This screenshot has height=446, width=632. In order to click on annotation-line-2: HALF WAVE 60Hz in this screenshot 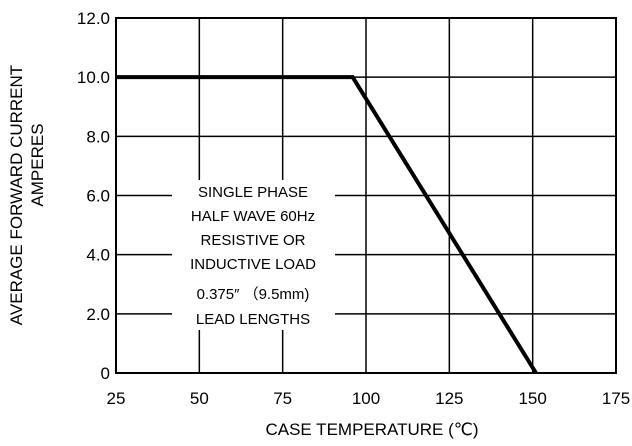, I will do `click(253, 216)`.